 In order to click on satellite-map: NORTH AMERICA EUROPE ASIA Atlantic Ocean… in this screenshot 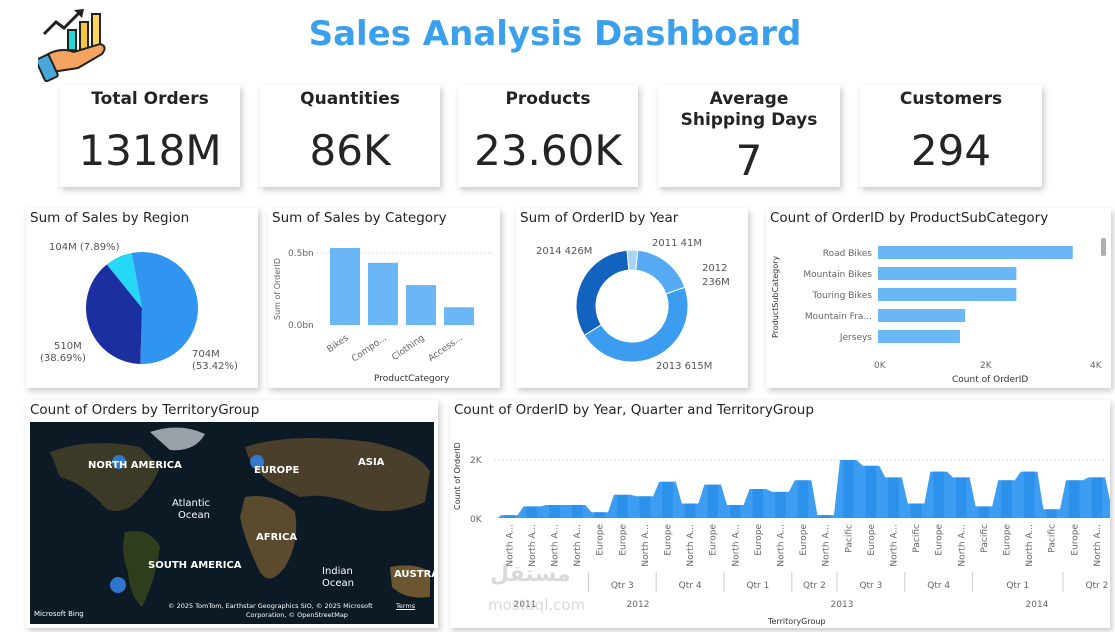, I will do `click(232, 523)`.